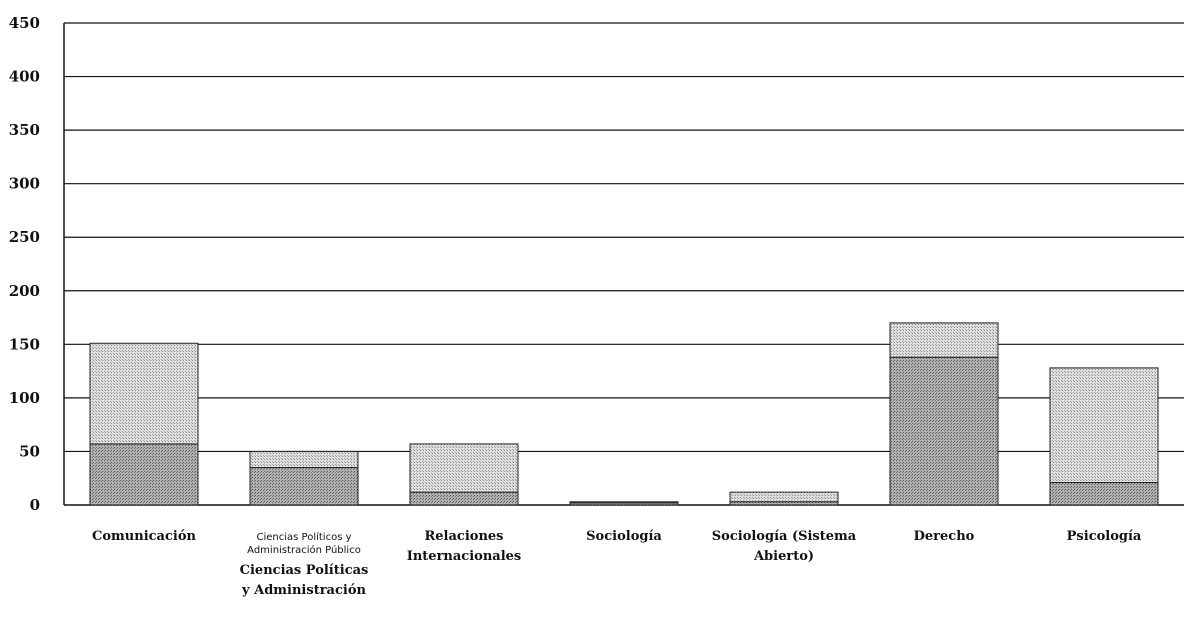 Image resolution: width=1184 pixels, height=630 pixels. What do you see at coordinates (24, 184) in the screenshot?
I see `y-tick-label: 300` at bounding box center [24, 184].